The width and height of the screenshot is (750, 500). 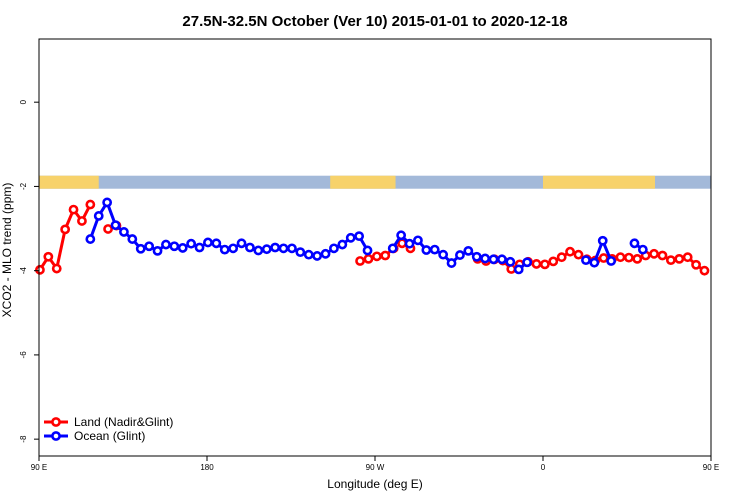 What do you see at coordinates (23, 101) in the screenshot?
I see `y-tick-label: 0` at bounding box center [23, 101].